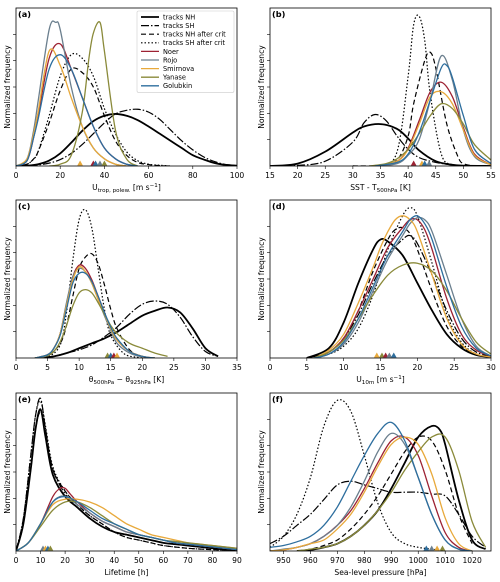 The width and height of the screenshot is (500, 582). I want to click on x-tick-label: 40, so click(408, 175).